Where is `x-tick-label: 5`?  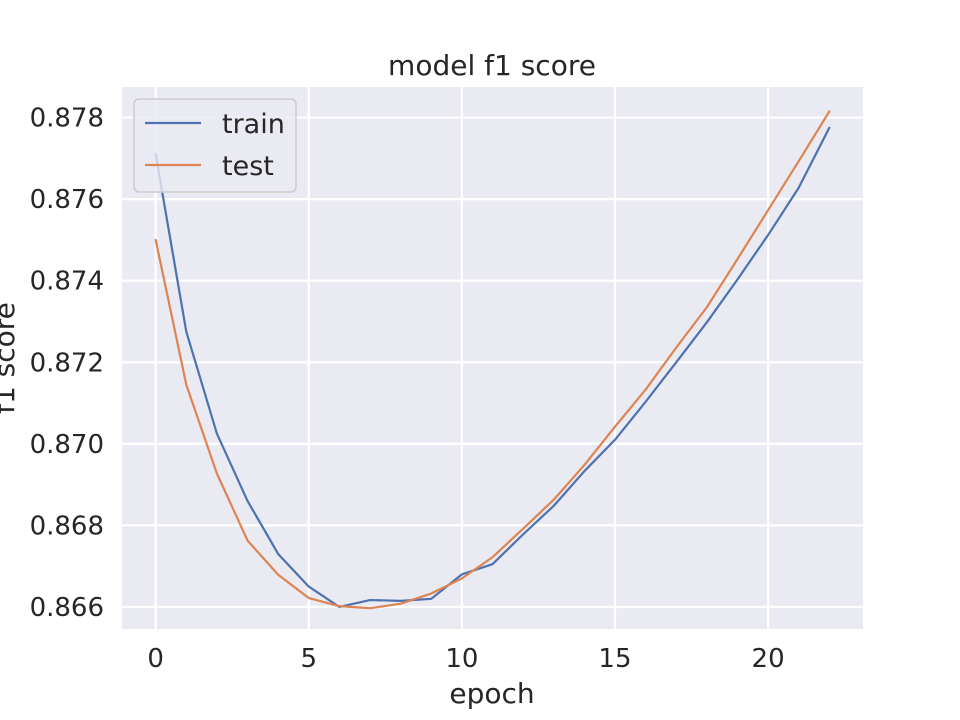
x-tick-label: 5 is located at coordinates (309, 659).